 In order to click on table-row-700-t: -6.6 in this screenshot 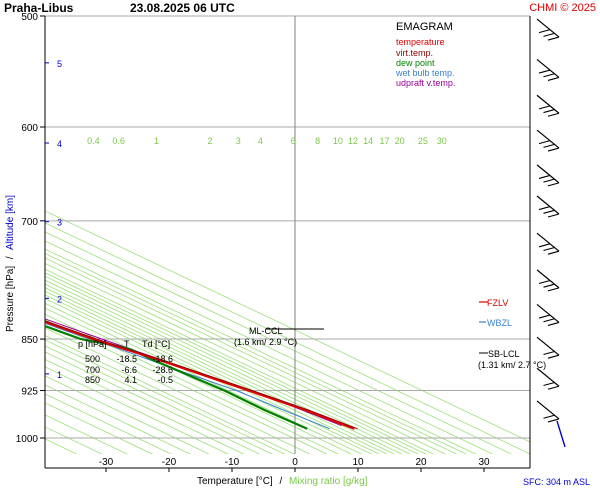, I will do `click(129, 370)`.